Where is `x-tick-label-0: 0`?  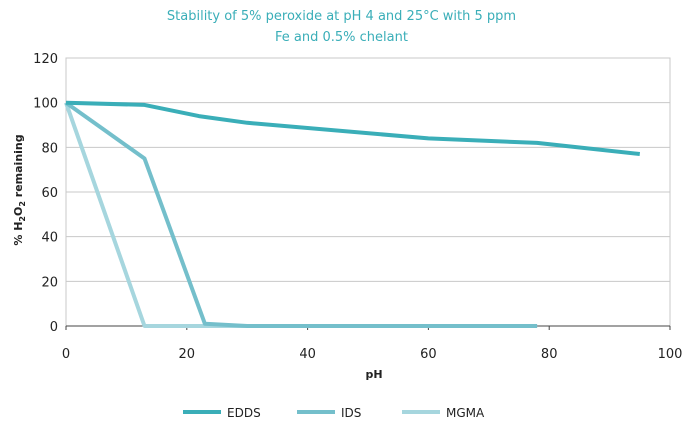
x-tick-label-0: 0 is located at coordinates (66, 354).